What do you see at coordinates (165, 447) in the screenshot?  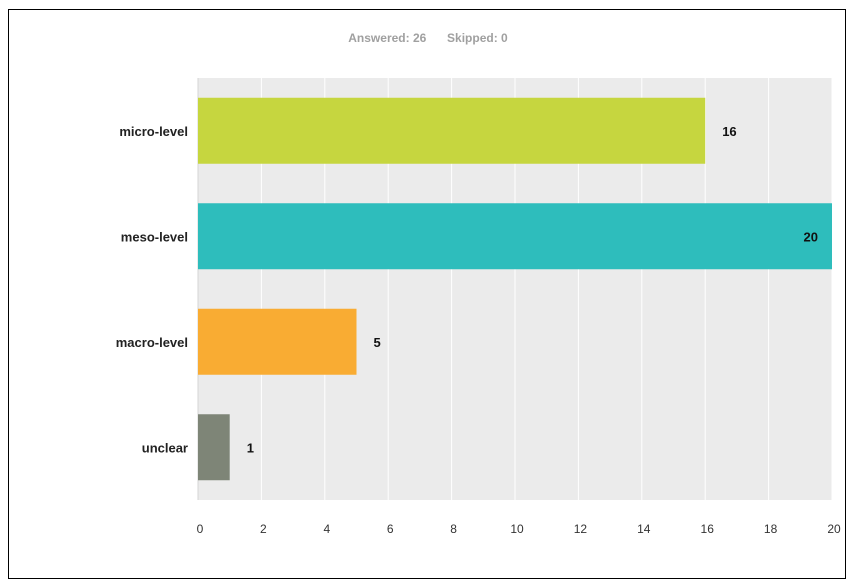 I see `category-label: unclear` at bounding box center [165, 447].